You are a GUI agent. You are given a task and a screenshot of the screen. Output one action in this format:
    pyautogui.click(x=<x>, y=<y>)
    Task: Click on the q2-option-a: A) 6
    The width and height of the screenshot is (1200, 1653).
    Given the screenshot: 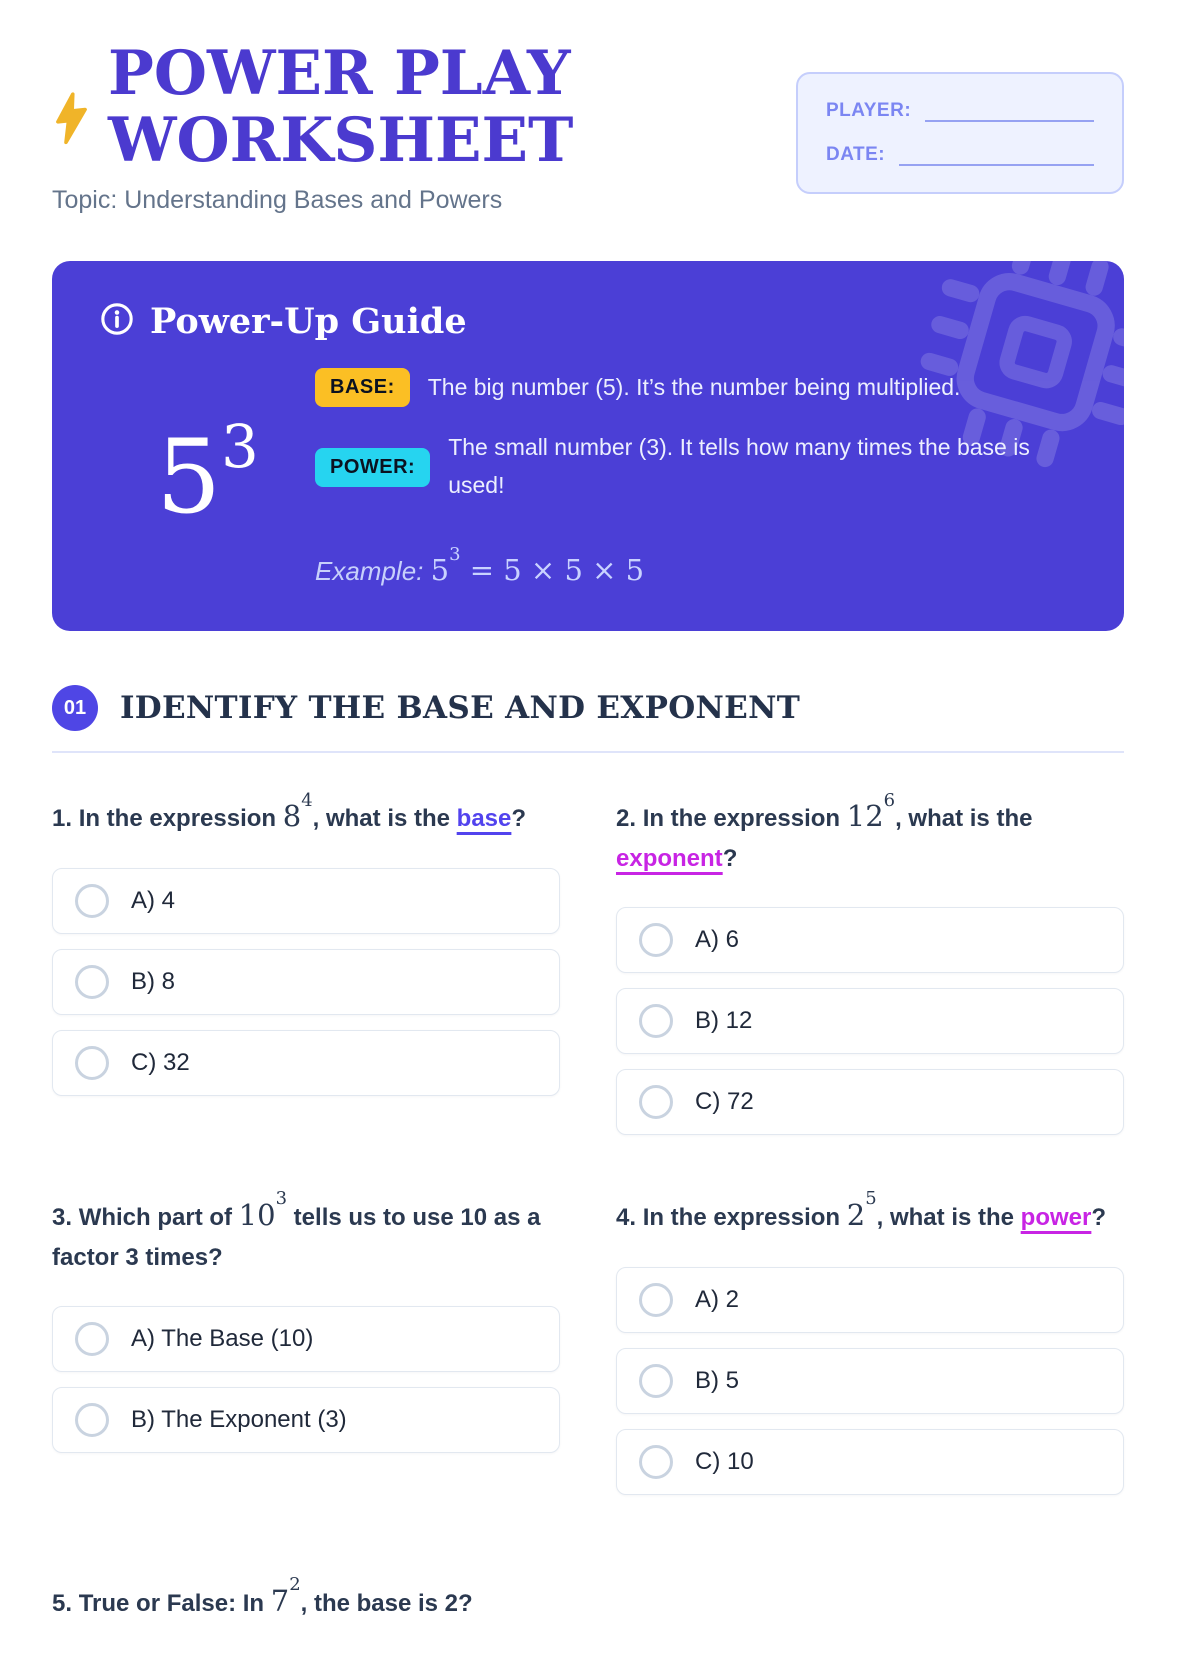 What is the action you would take?
    pyautogui.click(x=870, y=939)
    